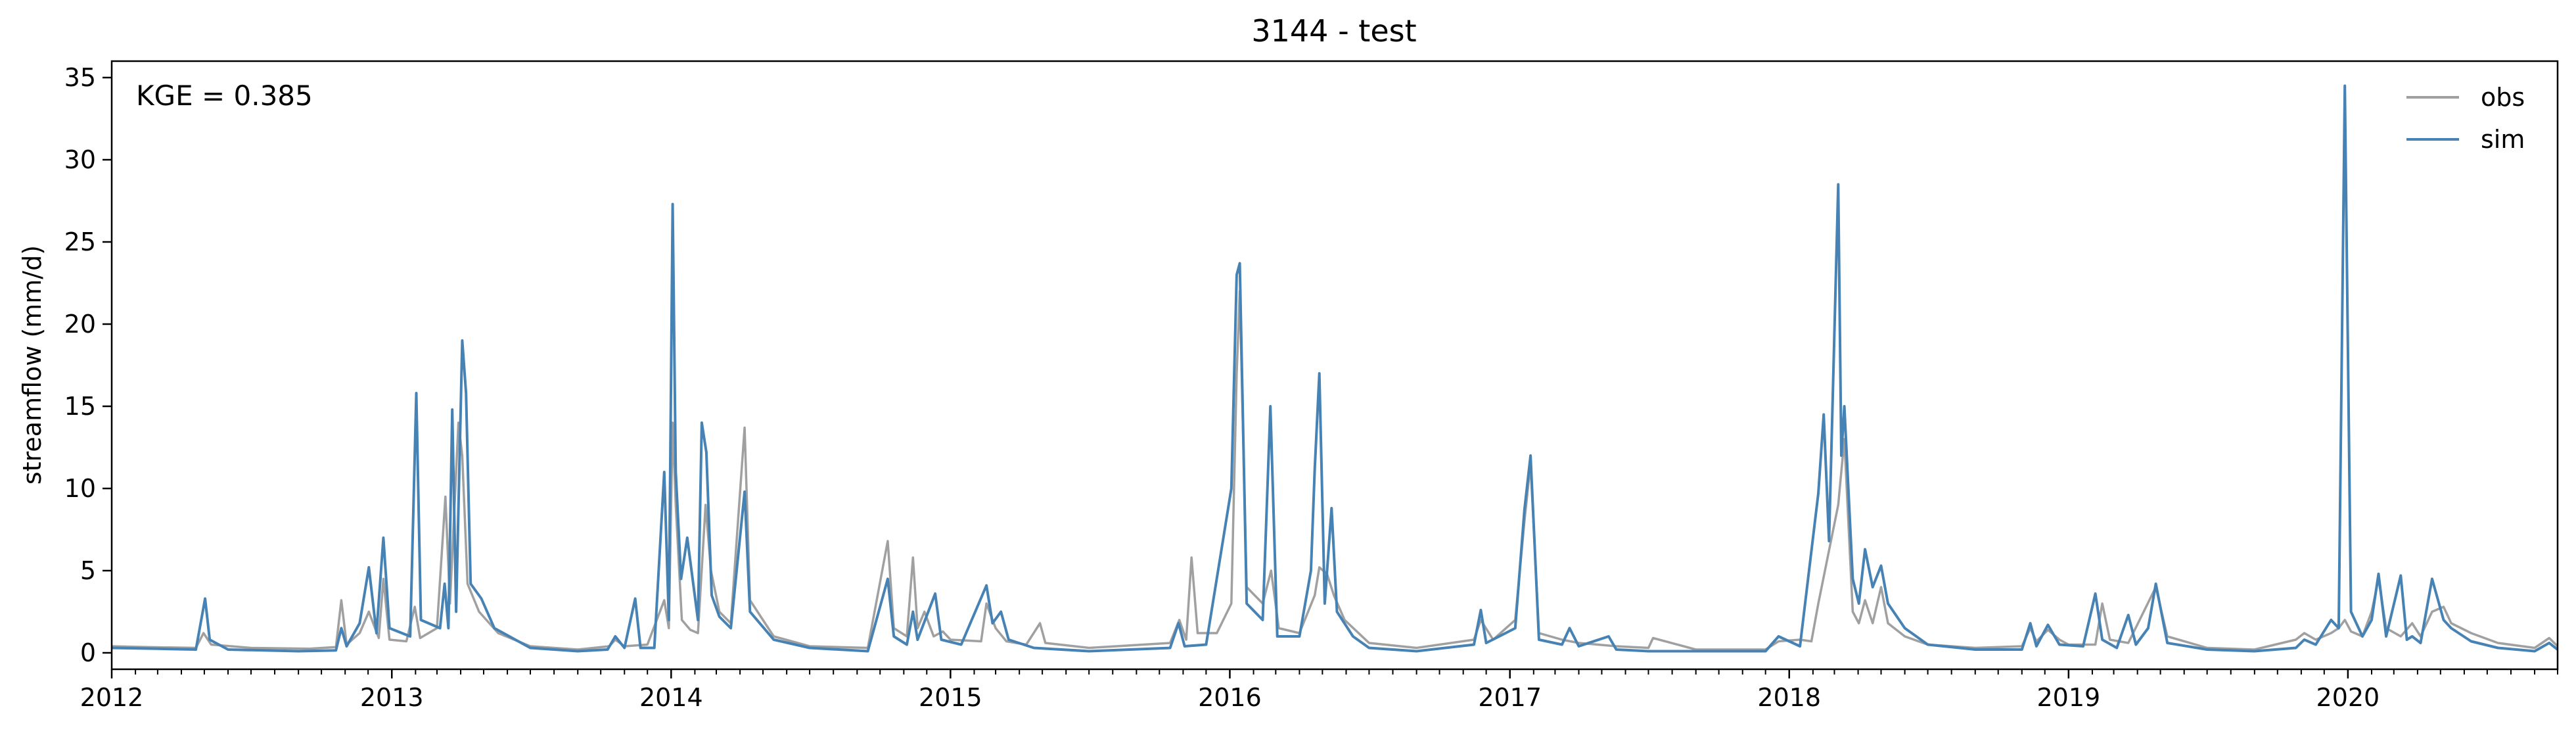 Image resolution: width=2576 pixels, height=735 pixels. What do you see at coordinates (2503, 139) in the screenshot?
I see `legend-label-sim: sim` at bounding box center [2503, 139].